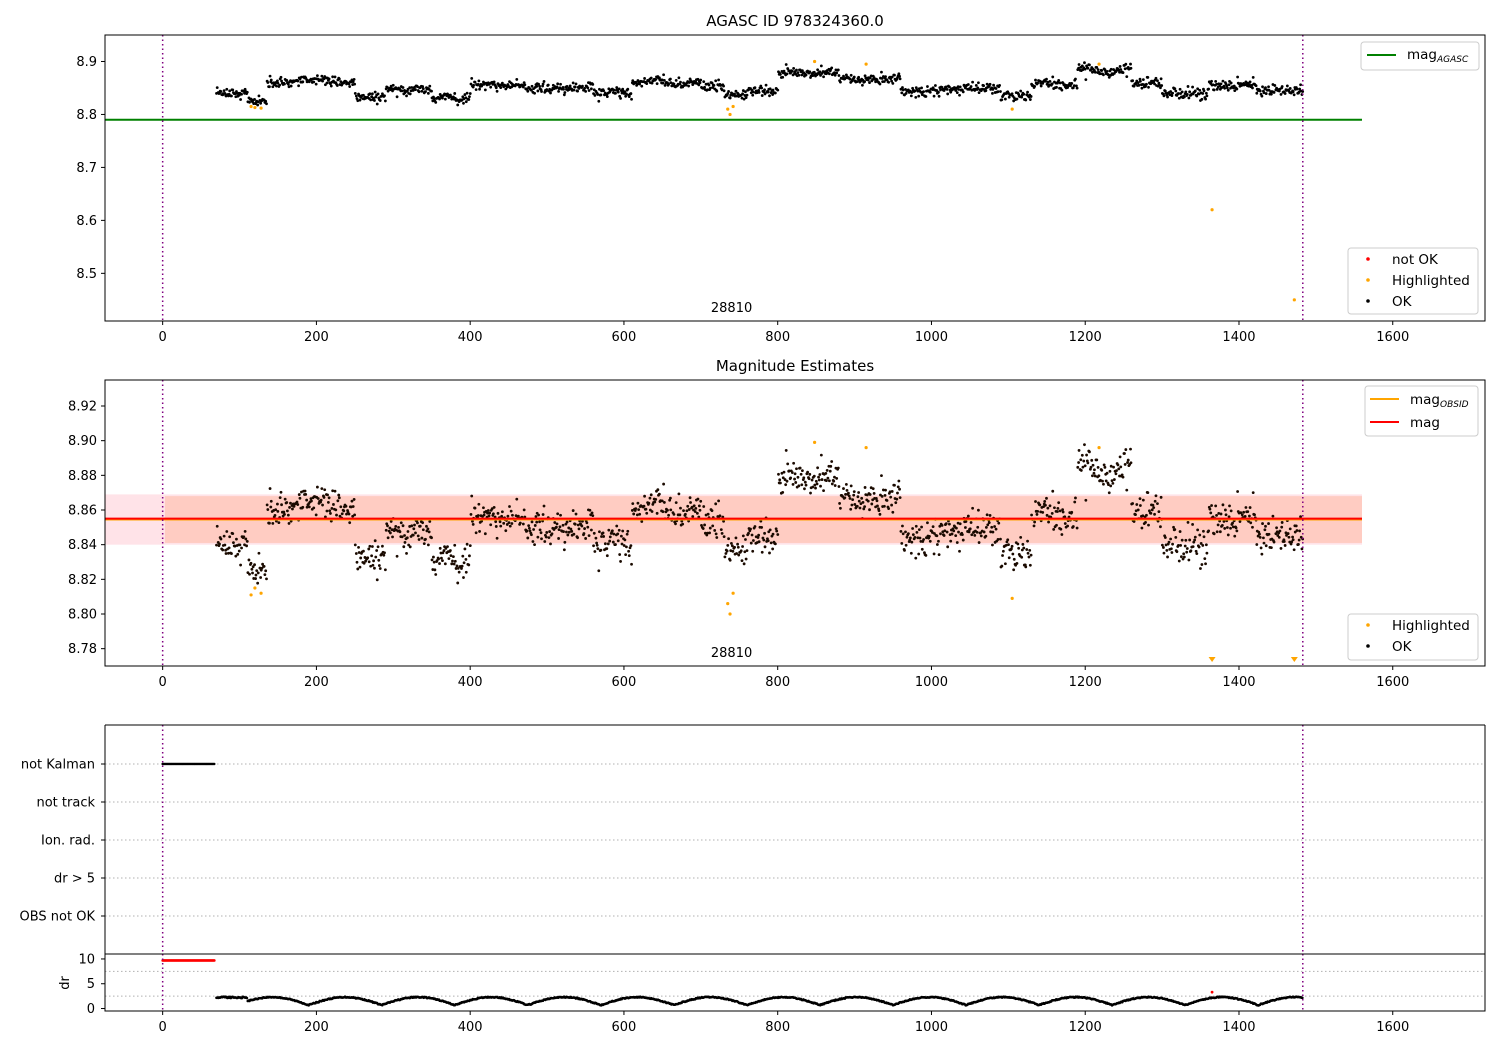 This screenshot has width=1500, height=1050. What do you see at coordinates (1368, 280) in the screenshot?
I see `legend-marker` at bounding box center [1368, 280].